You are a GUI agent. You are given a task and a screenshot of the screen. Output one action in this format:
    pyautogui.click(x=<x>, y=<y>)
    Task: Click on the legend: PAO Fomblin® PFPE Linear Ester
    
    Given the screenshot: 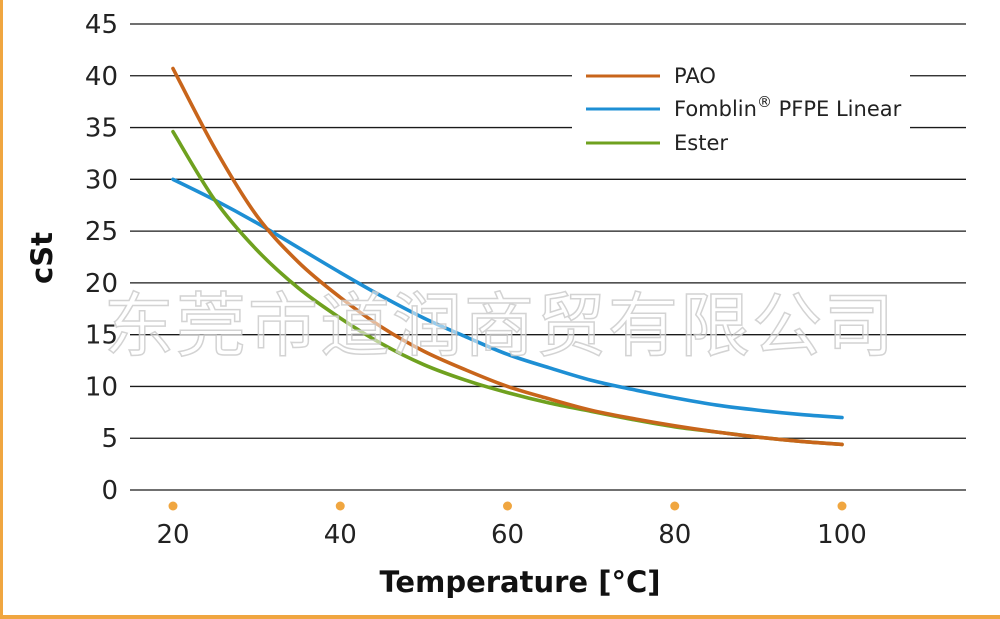 What is the action you would take?
    pyautogui.click(x=741, y=113)
    